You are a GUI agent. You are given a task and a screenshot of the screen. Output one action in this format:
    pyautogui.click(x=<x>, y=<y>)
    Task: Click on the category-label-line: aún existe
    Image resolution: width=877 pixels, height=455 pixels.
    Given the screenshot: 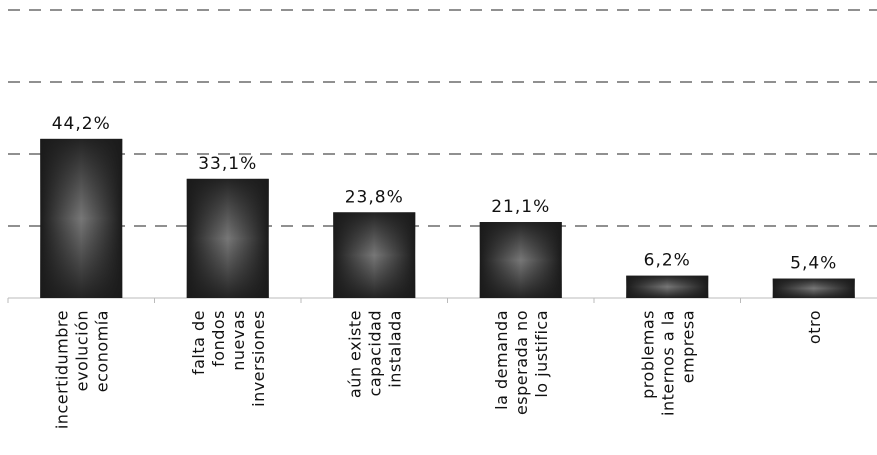 What is the action you would take?
    pyautogui.click(x=354, y=354)
    